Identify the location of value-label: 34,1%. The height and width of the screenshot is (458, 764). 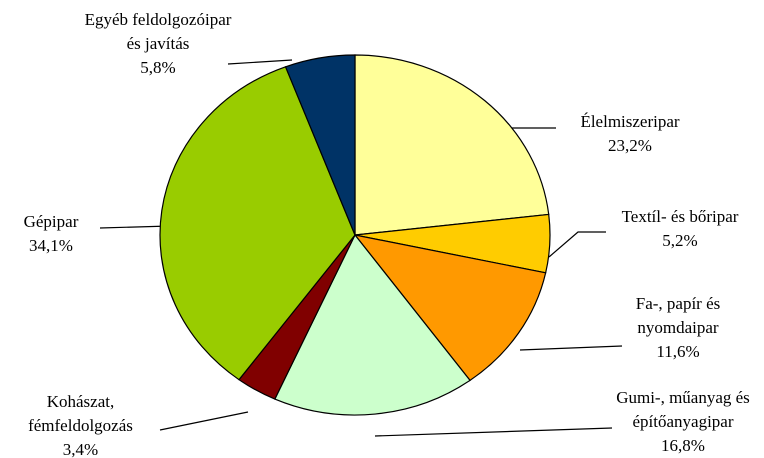
(51, 245).